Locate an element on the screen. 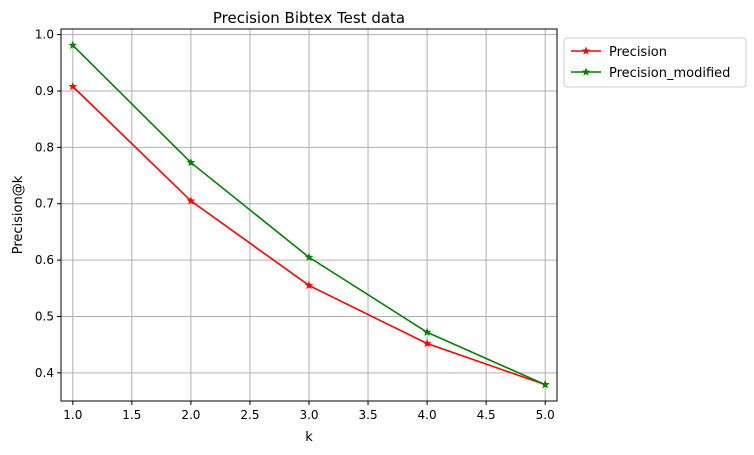 The width and height of the screenshot is (754, 455). legend-box is located at coordinates (655, 62).